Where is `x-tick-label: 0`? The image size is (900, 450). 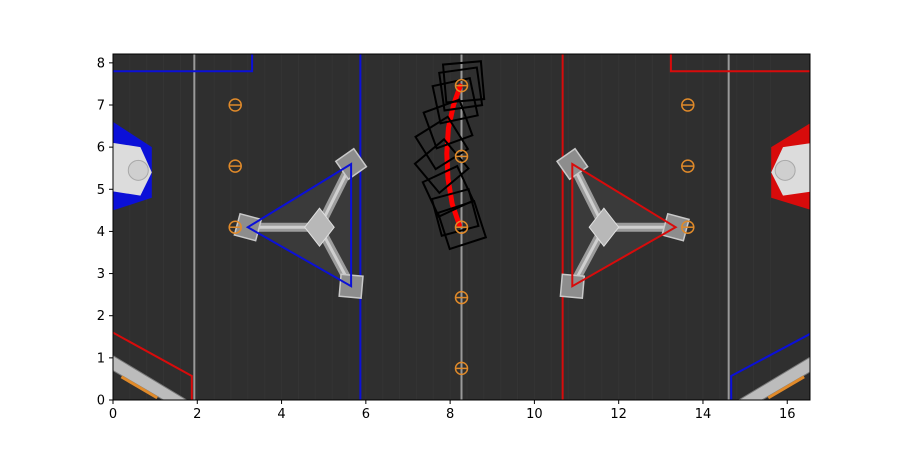 x-tick-label: 0 is located at coordinates (113, 414).